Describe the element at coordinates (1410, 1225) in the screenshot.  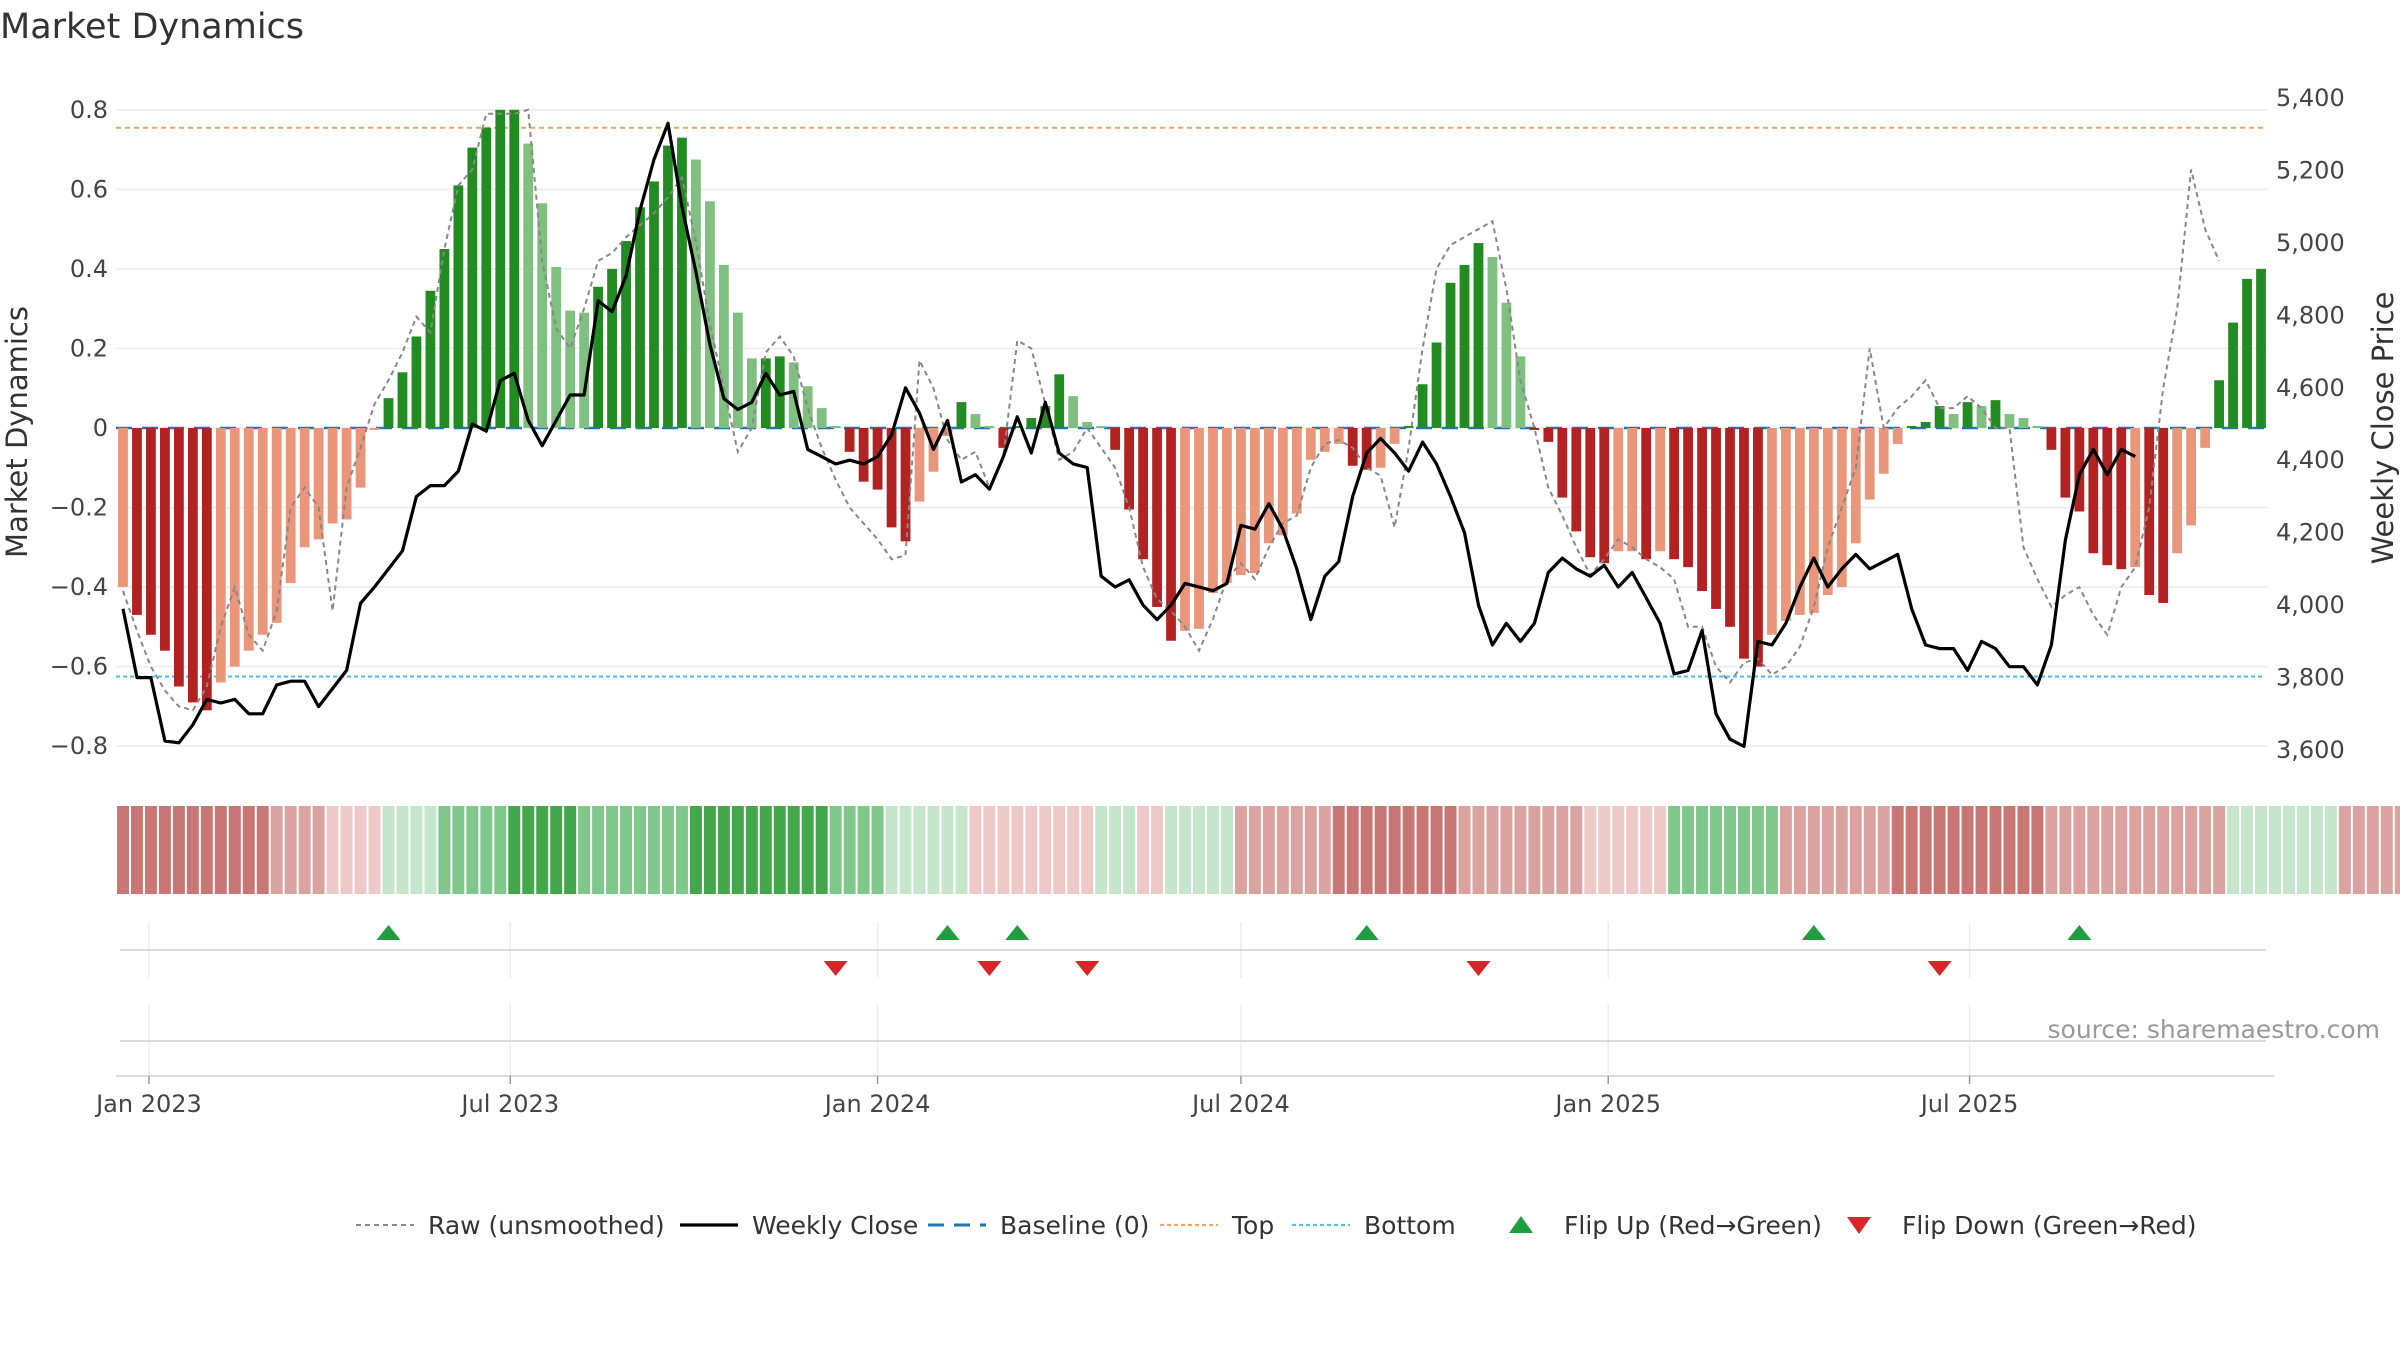
I see `legend-label-4: Bottom` at that location.